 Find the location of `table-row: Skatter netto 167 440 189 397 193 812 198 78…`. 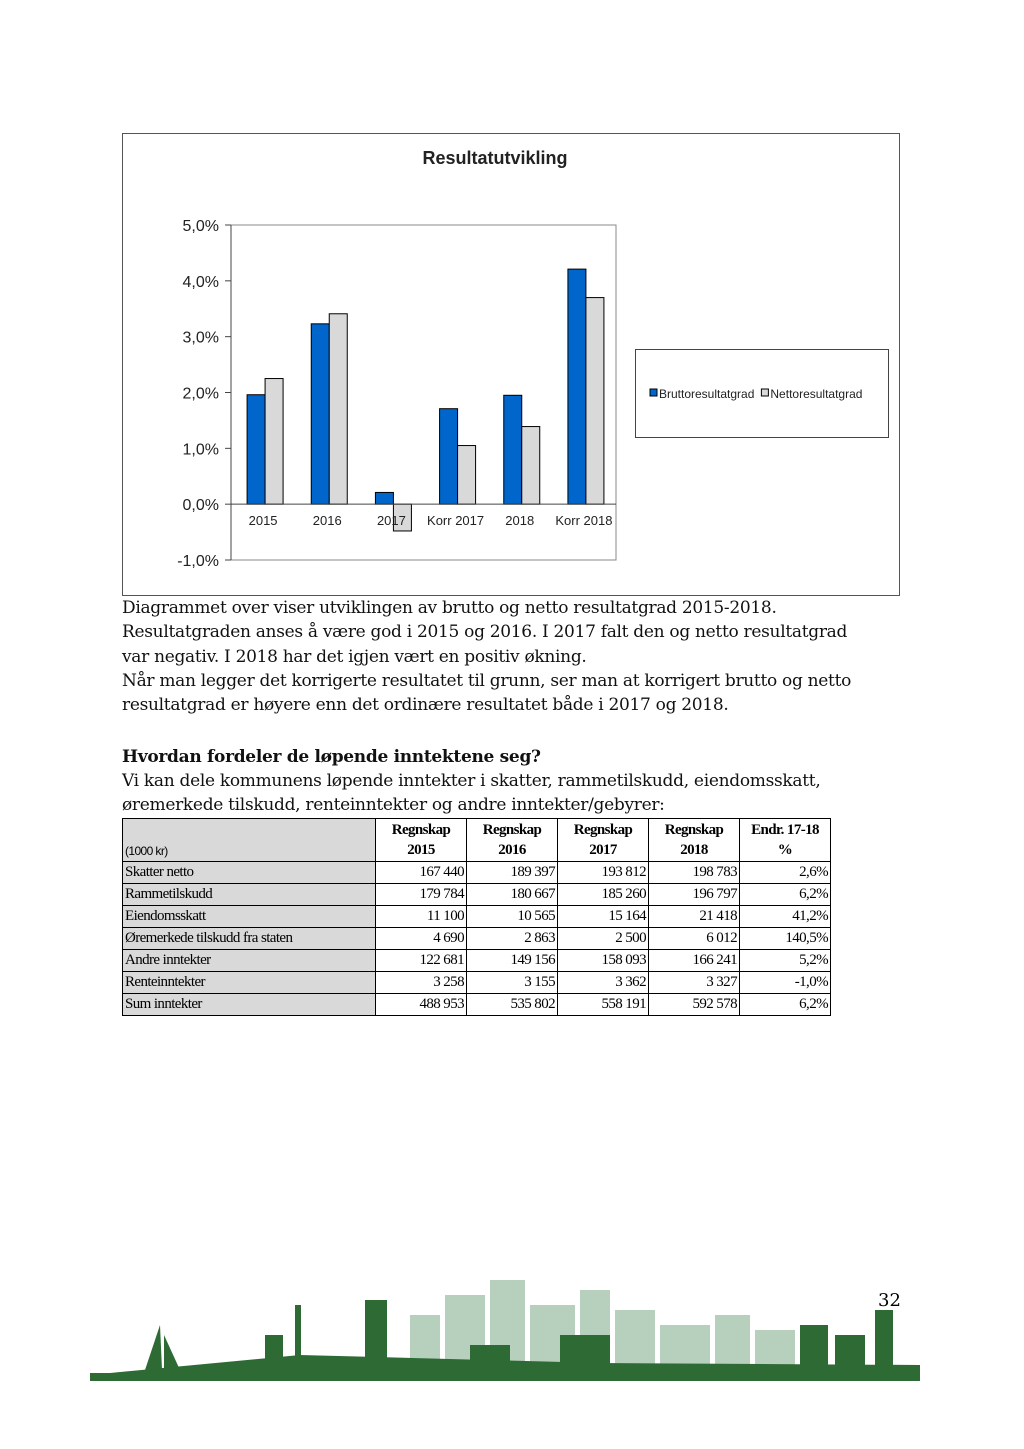

table-row: Skatter netto 167 440 189 397 193 812 198 78… is located at coordinates (476, 872).